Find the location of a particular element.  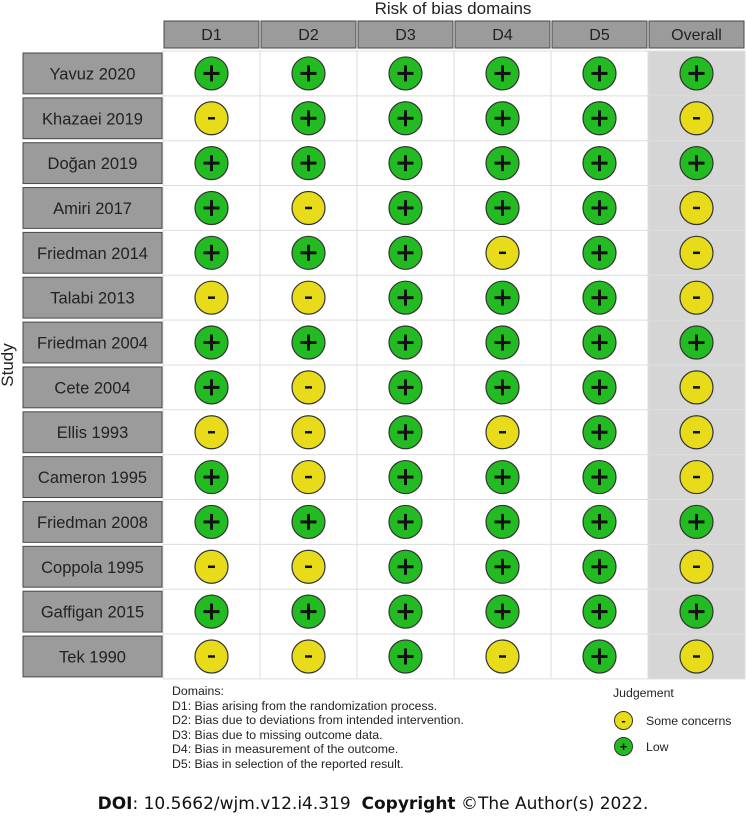

column-header-d5 is located at coordinates (599, 34).